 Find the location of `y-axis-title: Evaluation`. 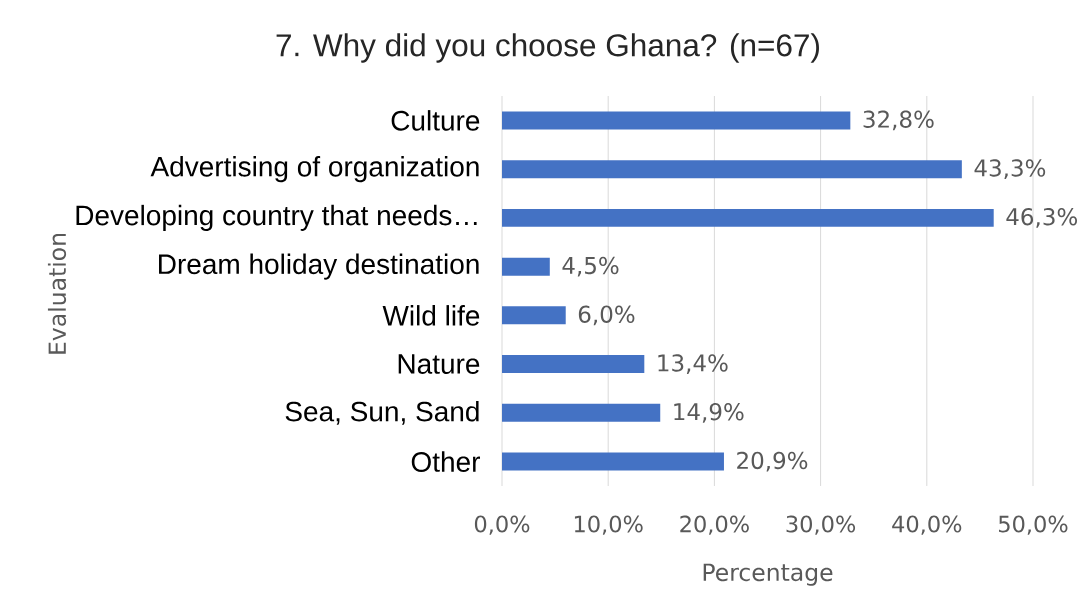

y-axis-title: Evaluation is located at coordinates (57, 293).